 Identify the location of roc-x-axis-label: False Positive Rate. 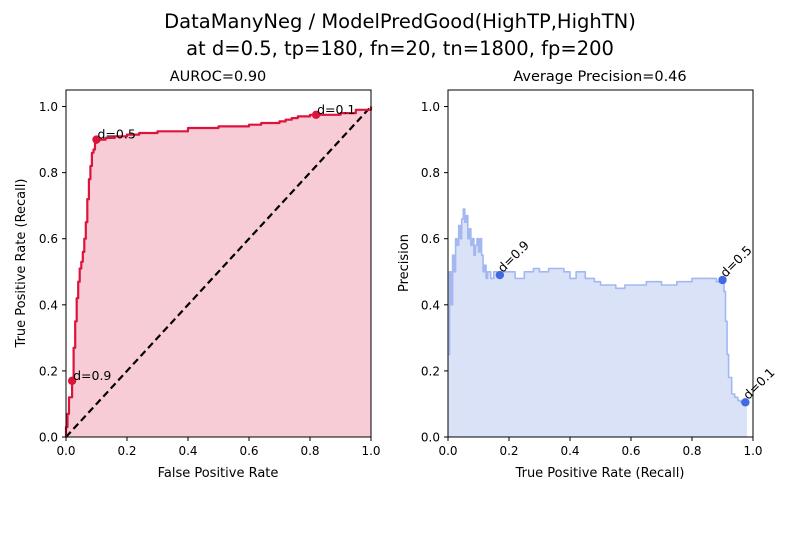
(218, 473).